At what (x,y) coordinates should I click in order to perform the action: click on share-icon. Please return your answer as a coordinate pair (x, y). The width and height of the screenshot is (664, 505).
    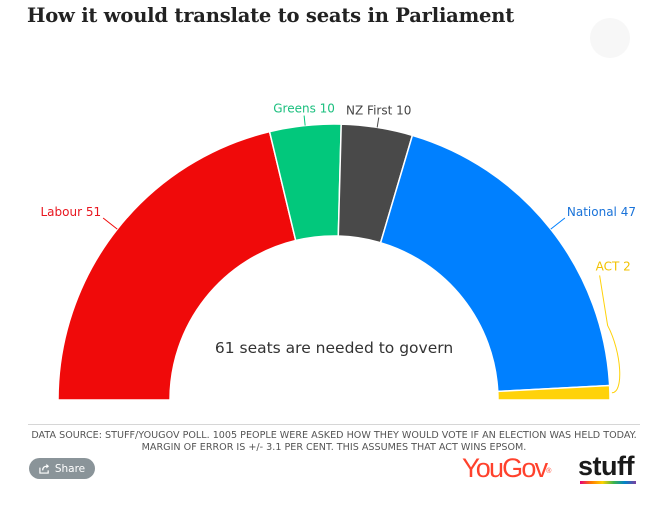
    Looking at the image, I should click on (44, 468).